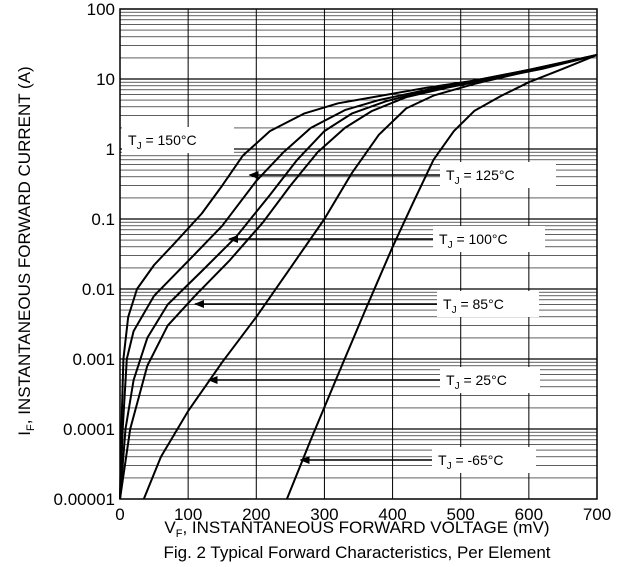 This screenshot has width=618, height=567. What do you see at coordinates (480, 239) in the screenshot?
I see `annotation-label-rest: = 100°C` at bounding box center [480, 239].